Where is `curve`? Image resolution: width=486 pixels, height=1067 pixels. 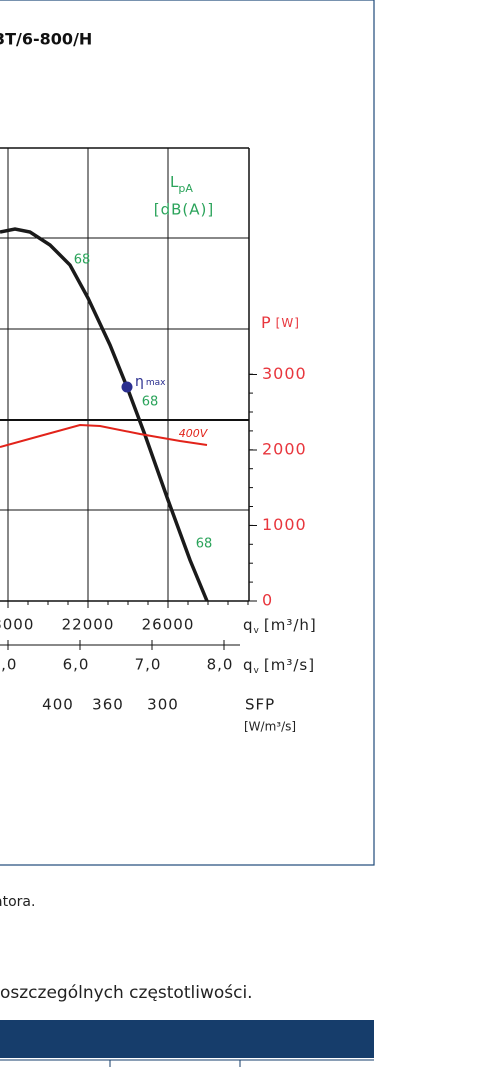
curve is located at coordinates (104, 435).